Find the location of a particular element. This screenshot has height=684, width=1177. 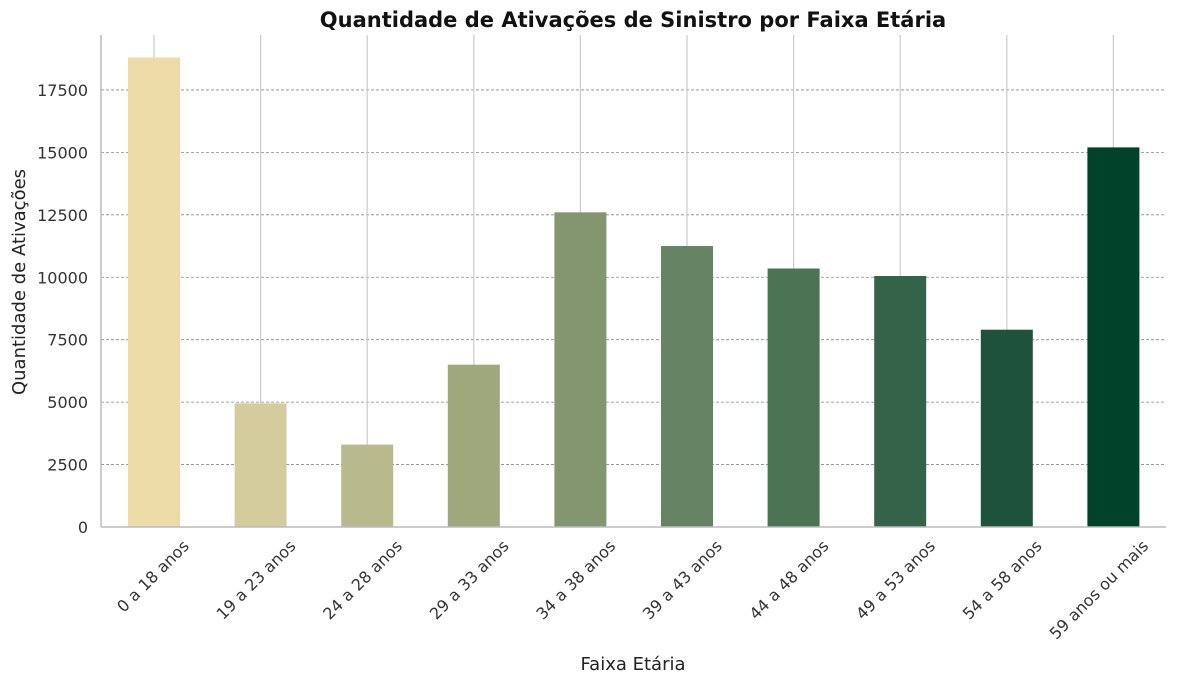

x-tick-label: 19 a 23 anos is located at coordinates (256, 579).